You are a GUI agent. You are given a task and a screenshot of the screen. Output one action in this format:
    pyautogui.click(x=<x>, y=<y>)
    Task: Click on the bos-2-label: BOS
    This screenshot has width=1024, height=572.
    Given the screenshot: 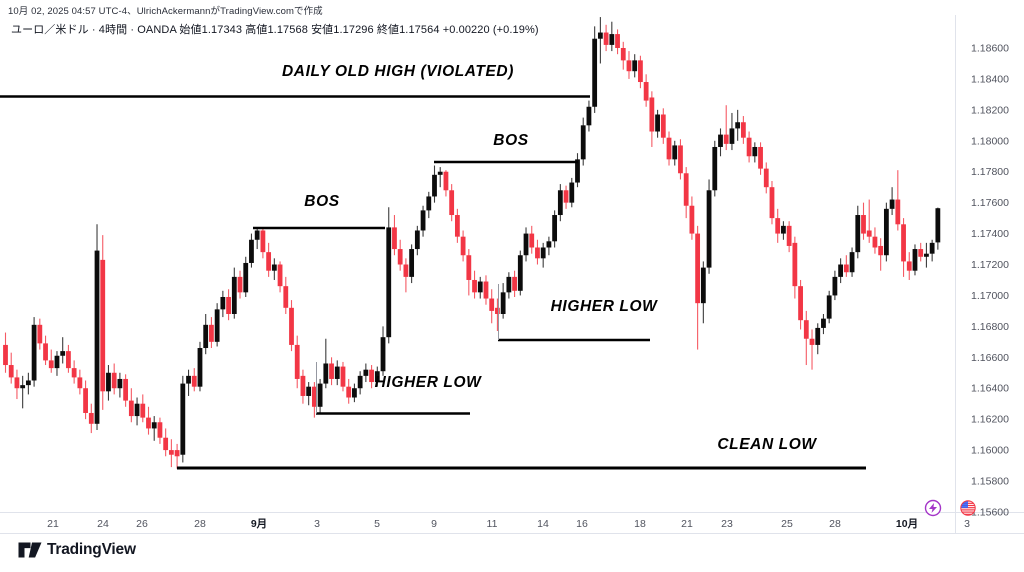 What is the action you would take?
    pyautogui.click(x=510, y=140)
    